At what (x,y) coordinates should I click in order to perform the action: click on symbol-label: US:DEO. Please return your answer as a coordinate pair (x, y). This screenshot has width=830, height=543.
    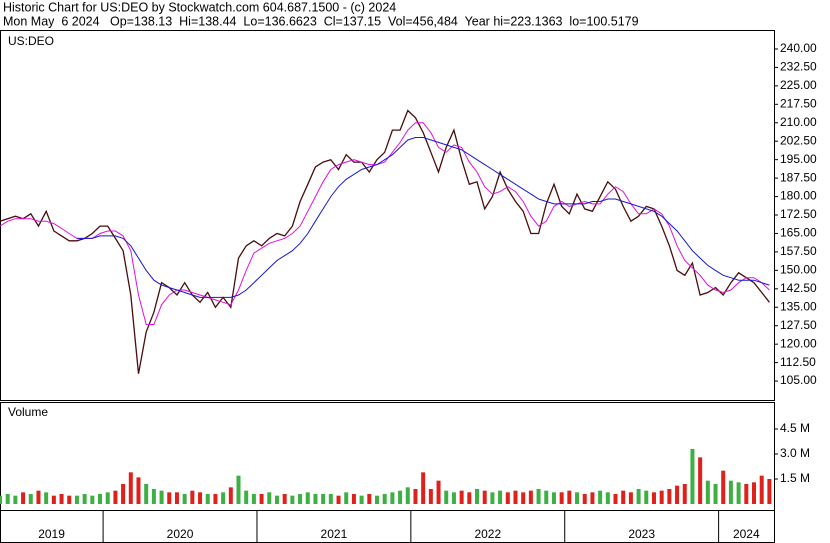
    Looking at the image, I should click on (31, 41).